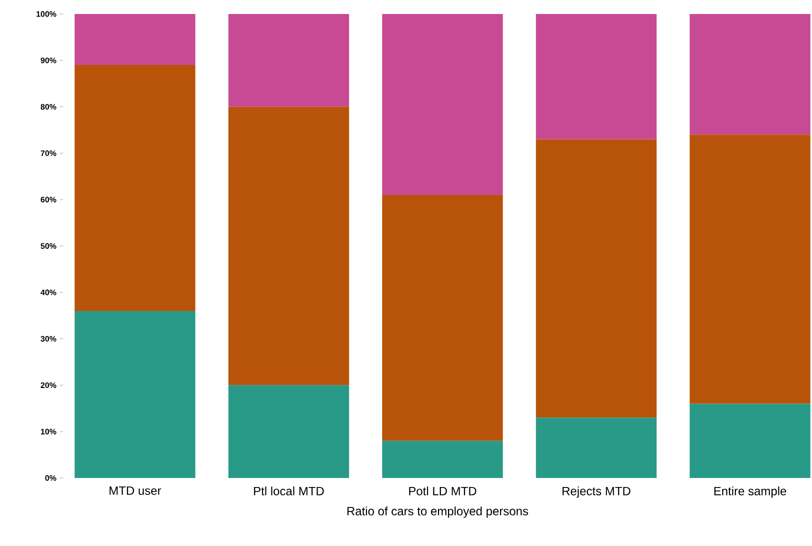 This screenshot has height=546, width=812. Describe the element at coordinates (442, 491) in the screenshot. I see `x-tick-label: Potl LD MTD` at that location.